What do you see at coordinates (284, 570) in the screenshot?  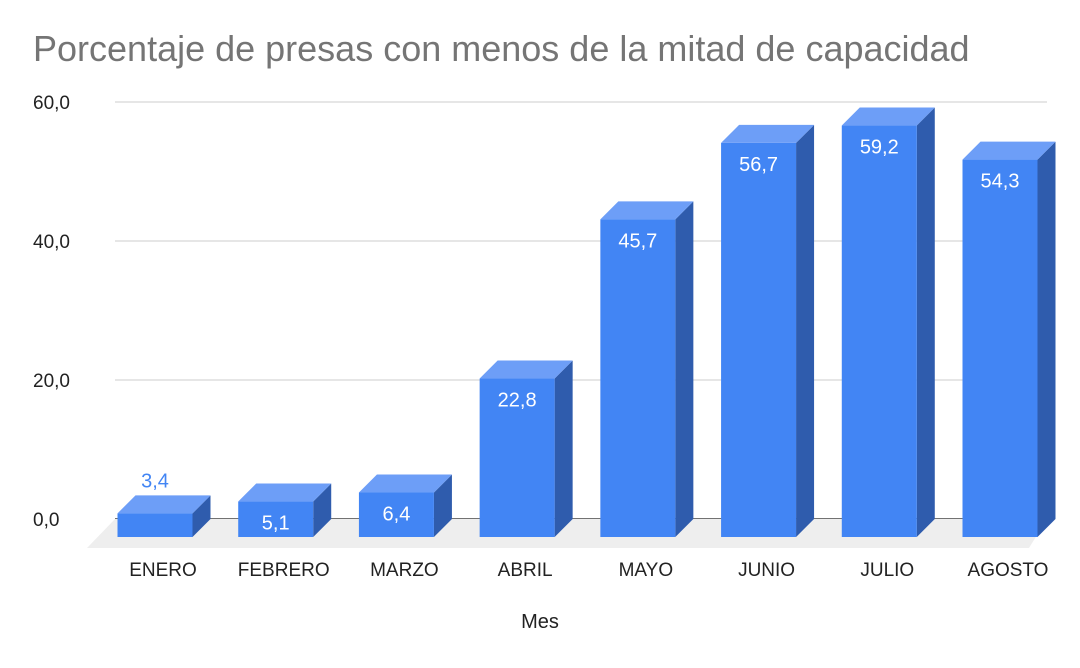 I see `x-tick-label: FEBRERO` at bounding box center [284, 570].